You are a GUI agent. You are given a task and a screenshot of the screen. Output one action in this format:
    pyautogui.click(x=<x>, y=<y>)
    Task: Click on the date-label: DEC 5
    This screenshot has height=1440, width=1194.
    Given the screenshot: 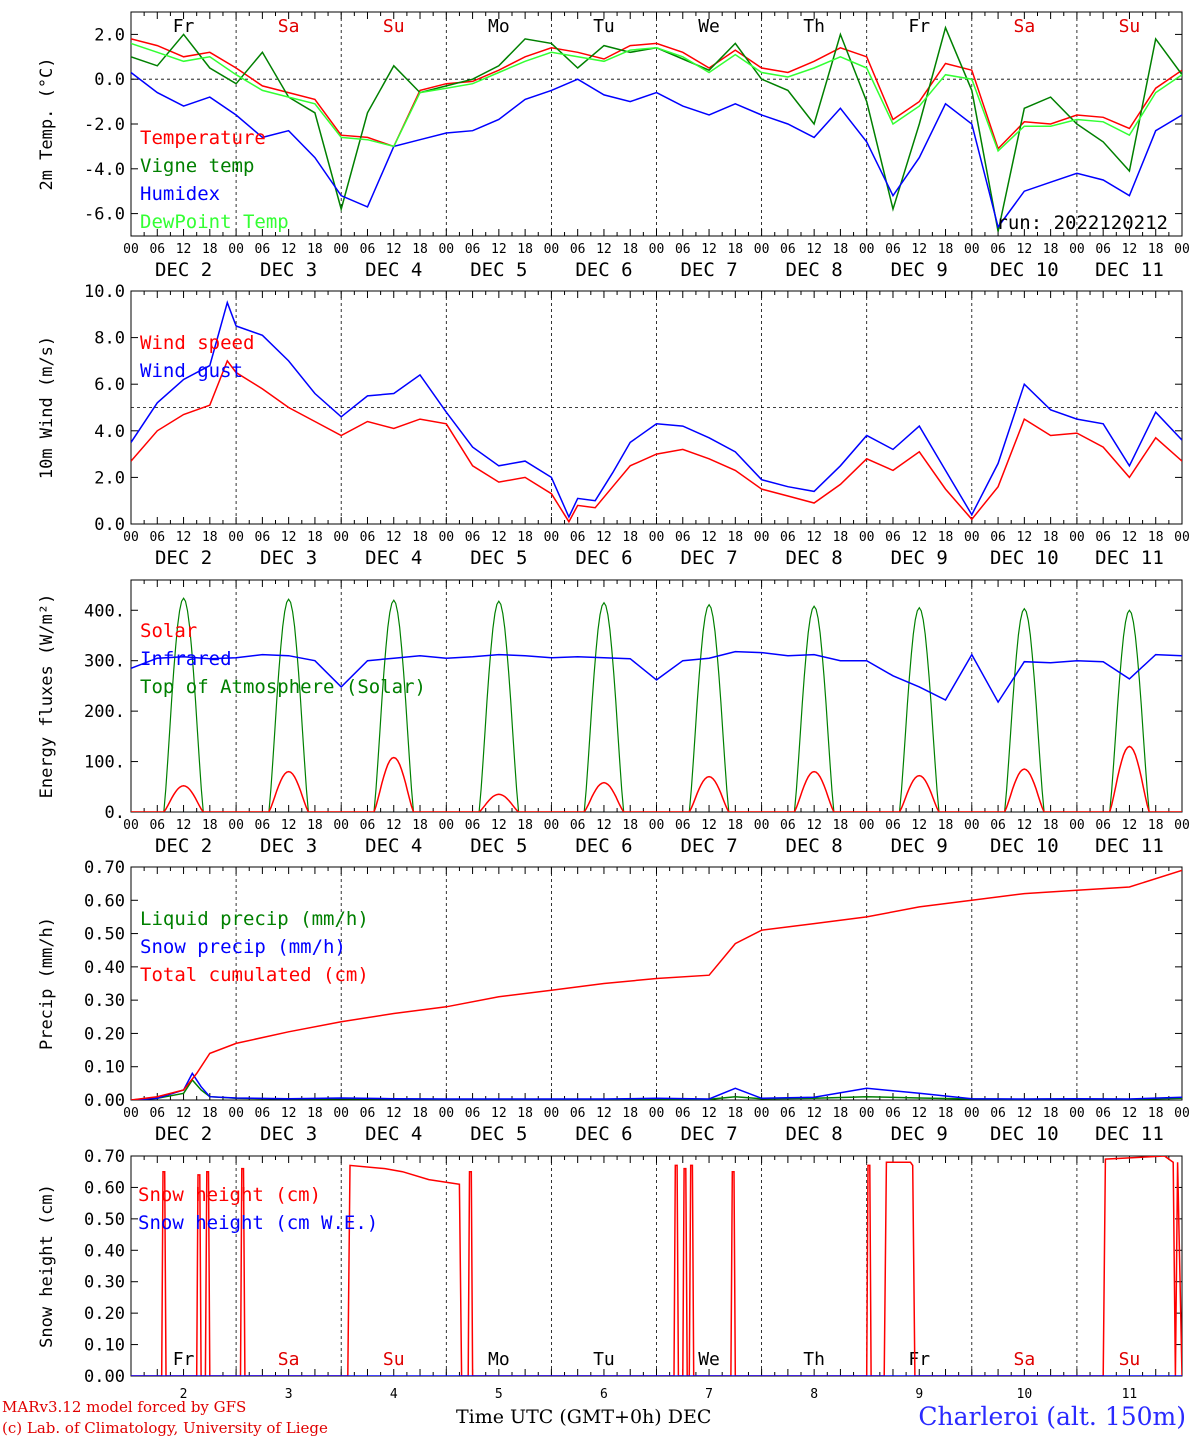 What is the action you would take?
    pyautogui.click(x=498, y=558)
    